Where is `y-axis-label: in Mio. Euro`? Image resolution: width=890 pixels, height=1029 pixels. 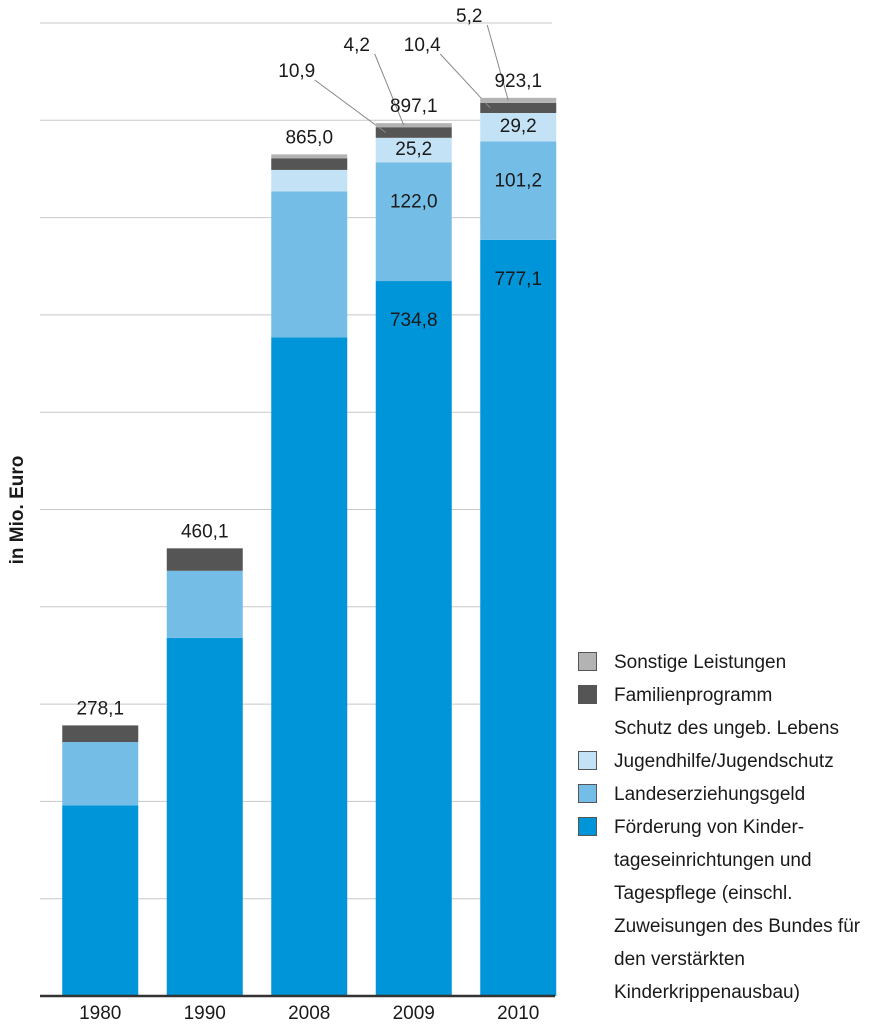 y-axis-label: in Mio. Euro is located at coordinates (17, 510).